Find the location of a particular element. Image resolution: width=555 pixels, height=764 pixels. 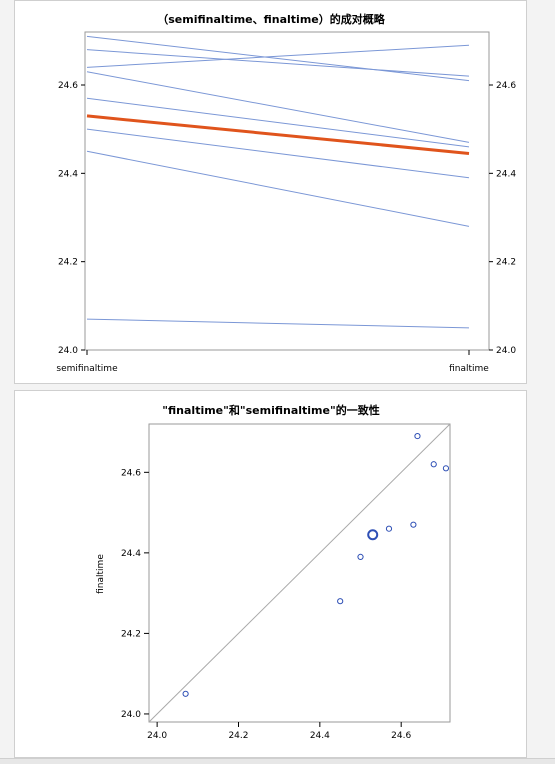

x-tick-label: 24.0 is located at coordinates (157, 736).